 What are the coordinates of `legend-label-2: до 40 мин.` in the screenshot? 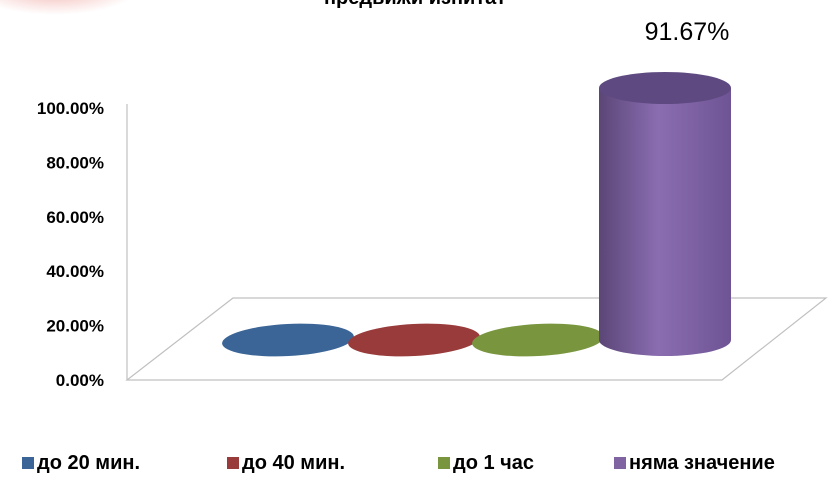 It's located at (293, 463).